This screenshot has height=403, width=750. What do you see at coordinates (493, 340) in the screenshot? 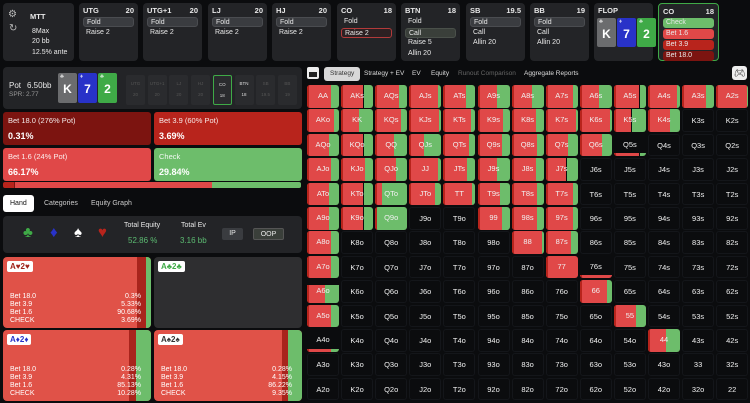
I see `range-cell: 94o` at bounding box center [493, 340].